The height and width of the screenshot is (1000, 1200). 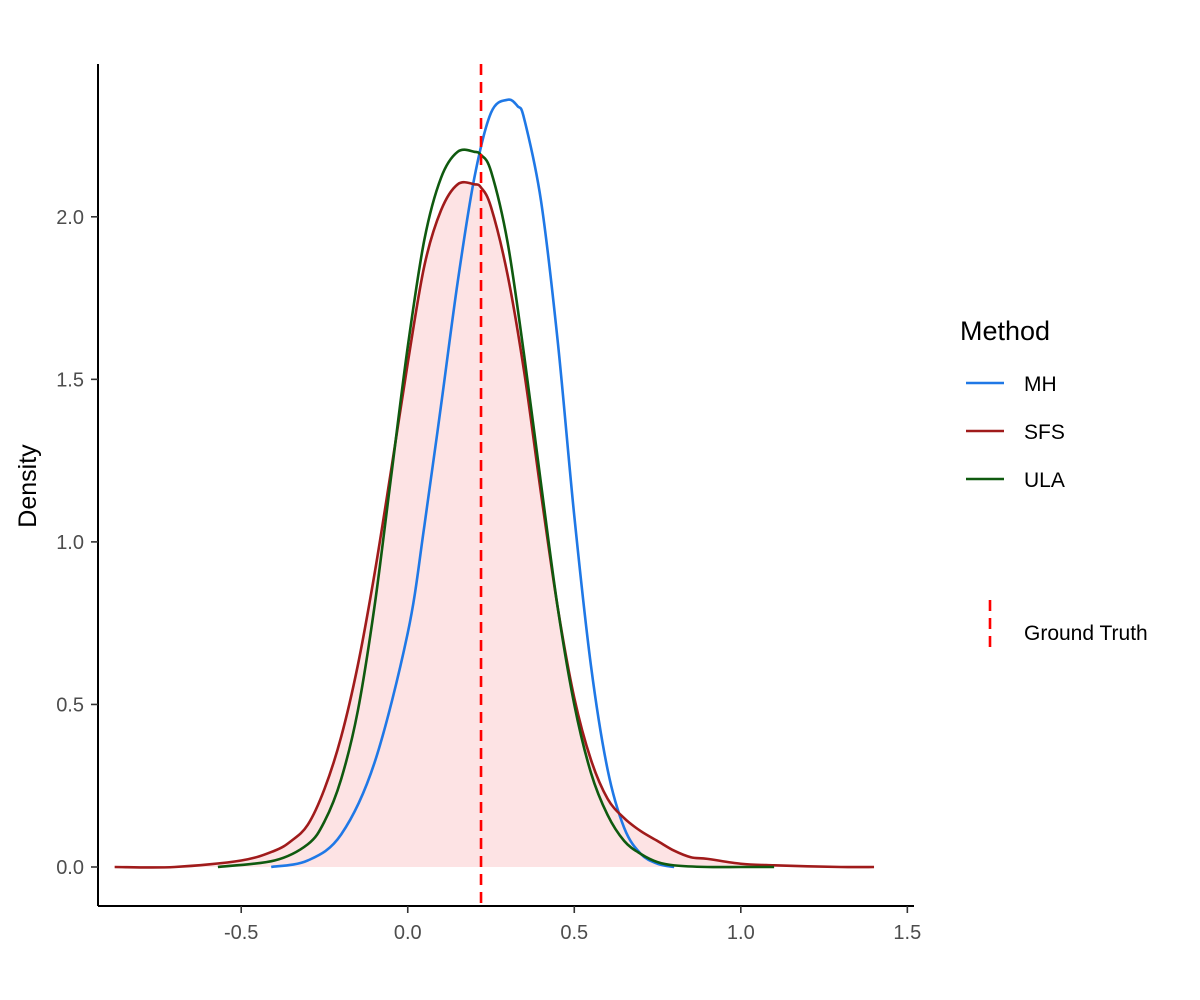 What do you see at coordinates (1086, 633) in the screenshot?
I see `legend-label-ground-truth: Ground Truth` at bounding box center [1086, 633].